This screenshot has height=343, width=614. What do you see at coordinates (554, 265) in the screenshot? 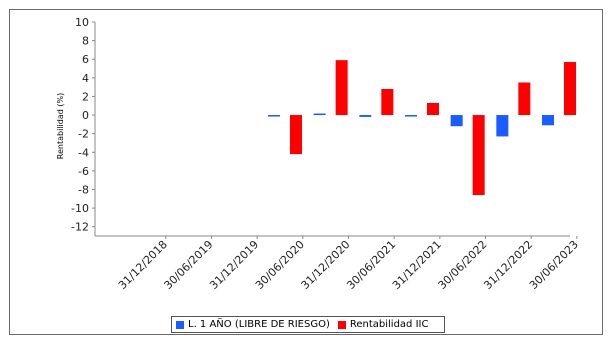
I see `x-tick-label: 30/06/2023` at bounding box center [554, 265].